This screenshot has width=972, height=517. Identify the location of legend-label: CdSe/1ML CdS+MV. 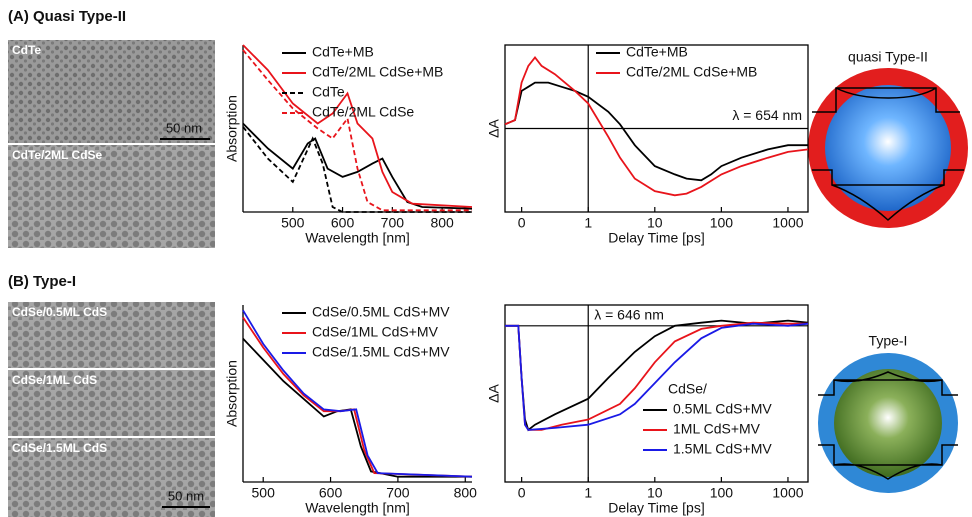
(375, 332).